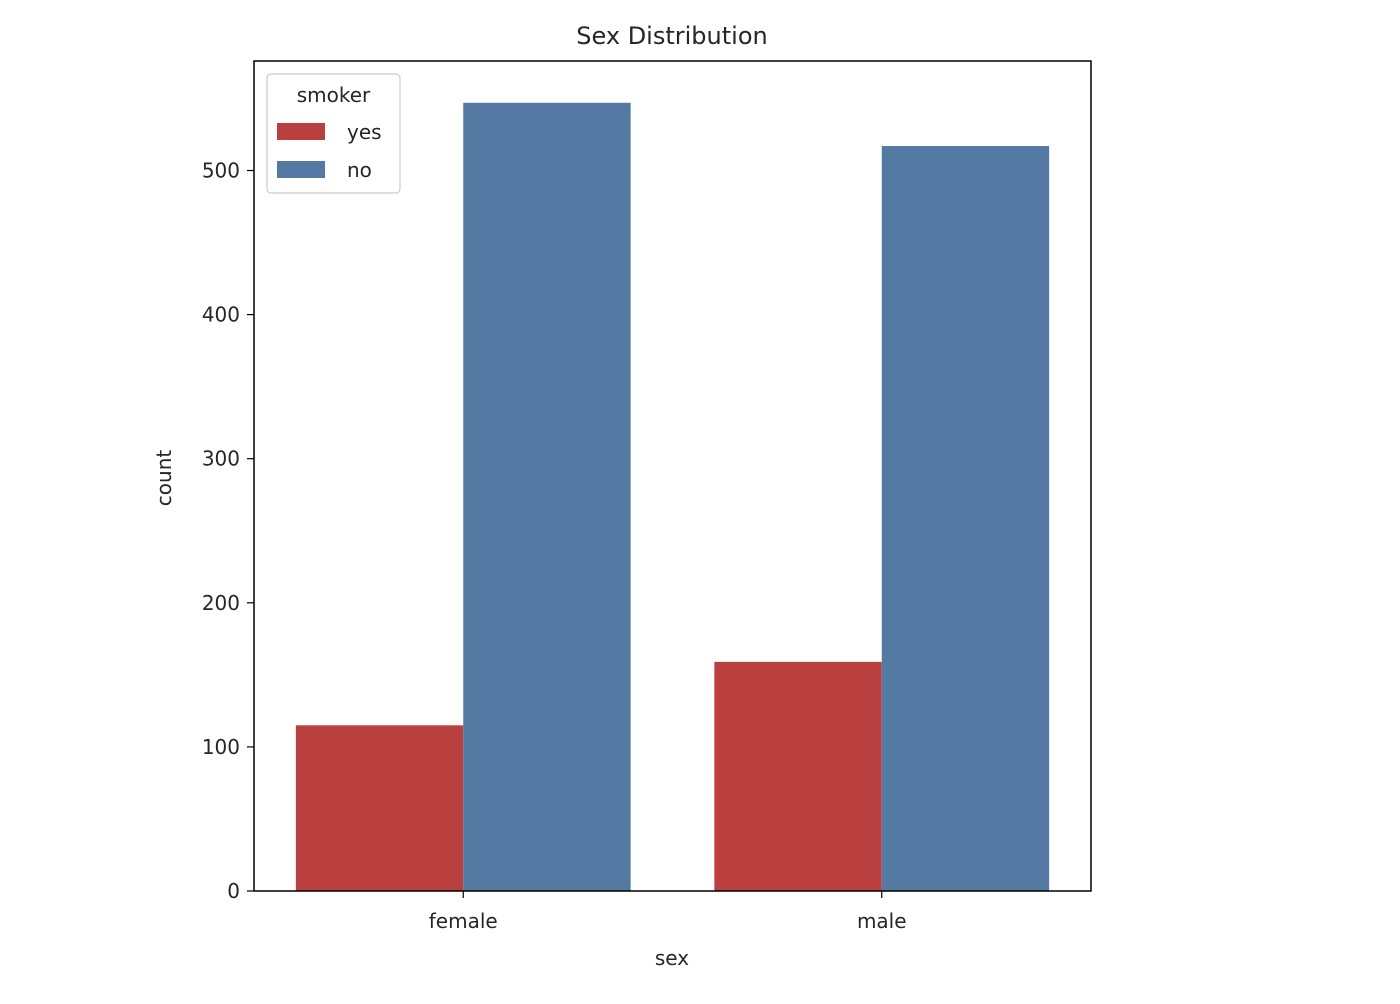 This screenshot has height=1004, width=1400. I want to click on legend: smoker yes no, so click(333, 133).